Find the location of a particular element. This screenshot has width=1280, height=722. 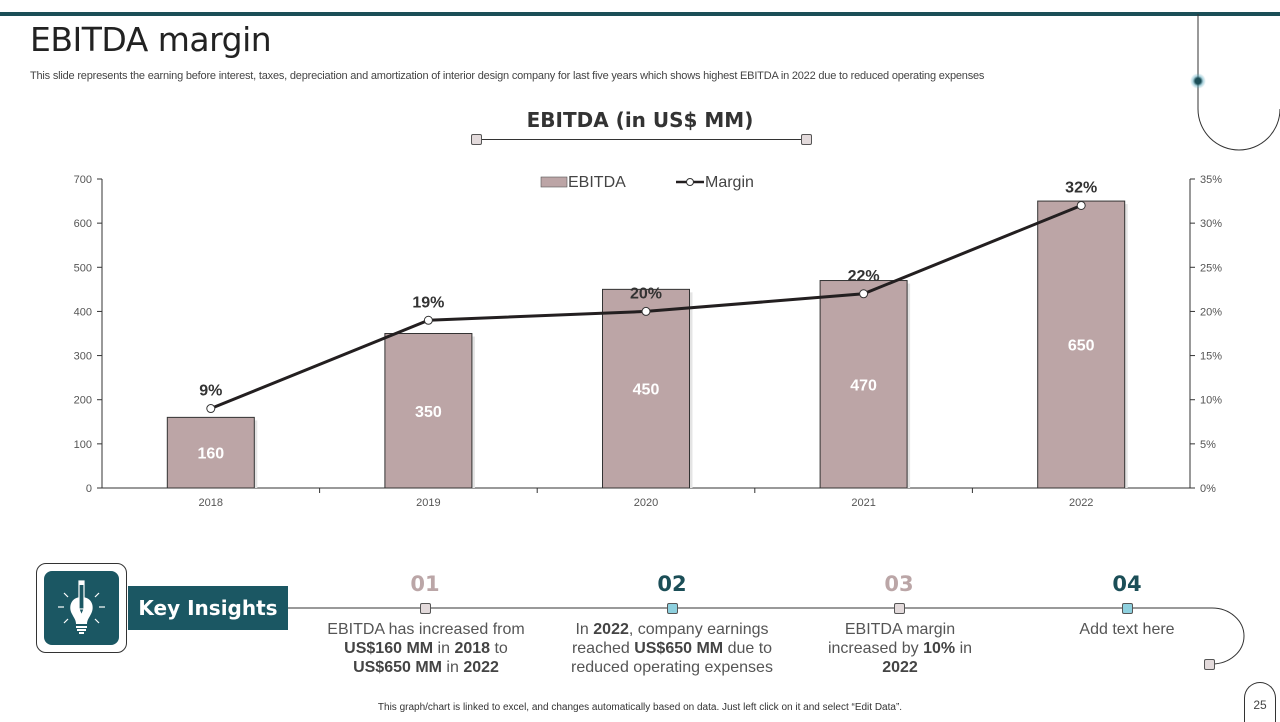

insight-text-part: , company earnings reached is located at coordinates (670, 639).